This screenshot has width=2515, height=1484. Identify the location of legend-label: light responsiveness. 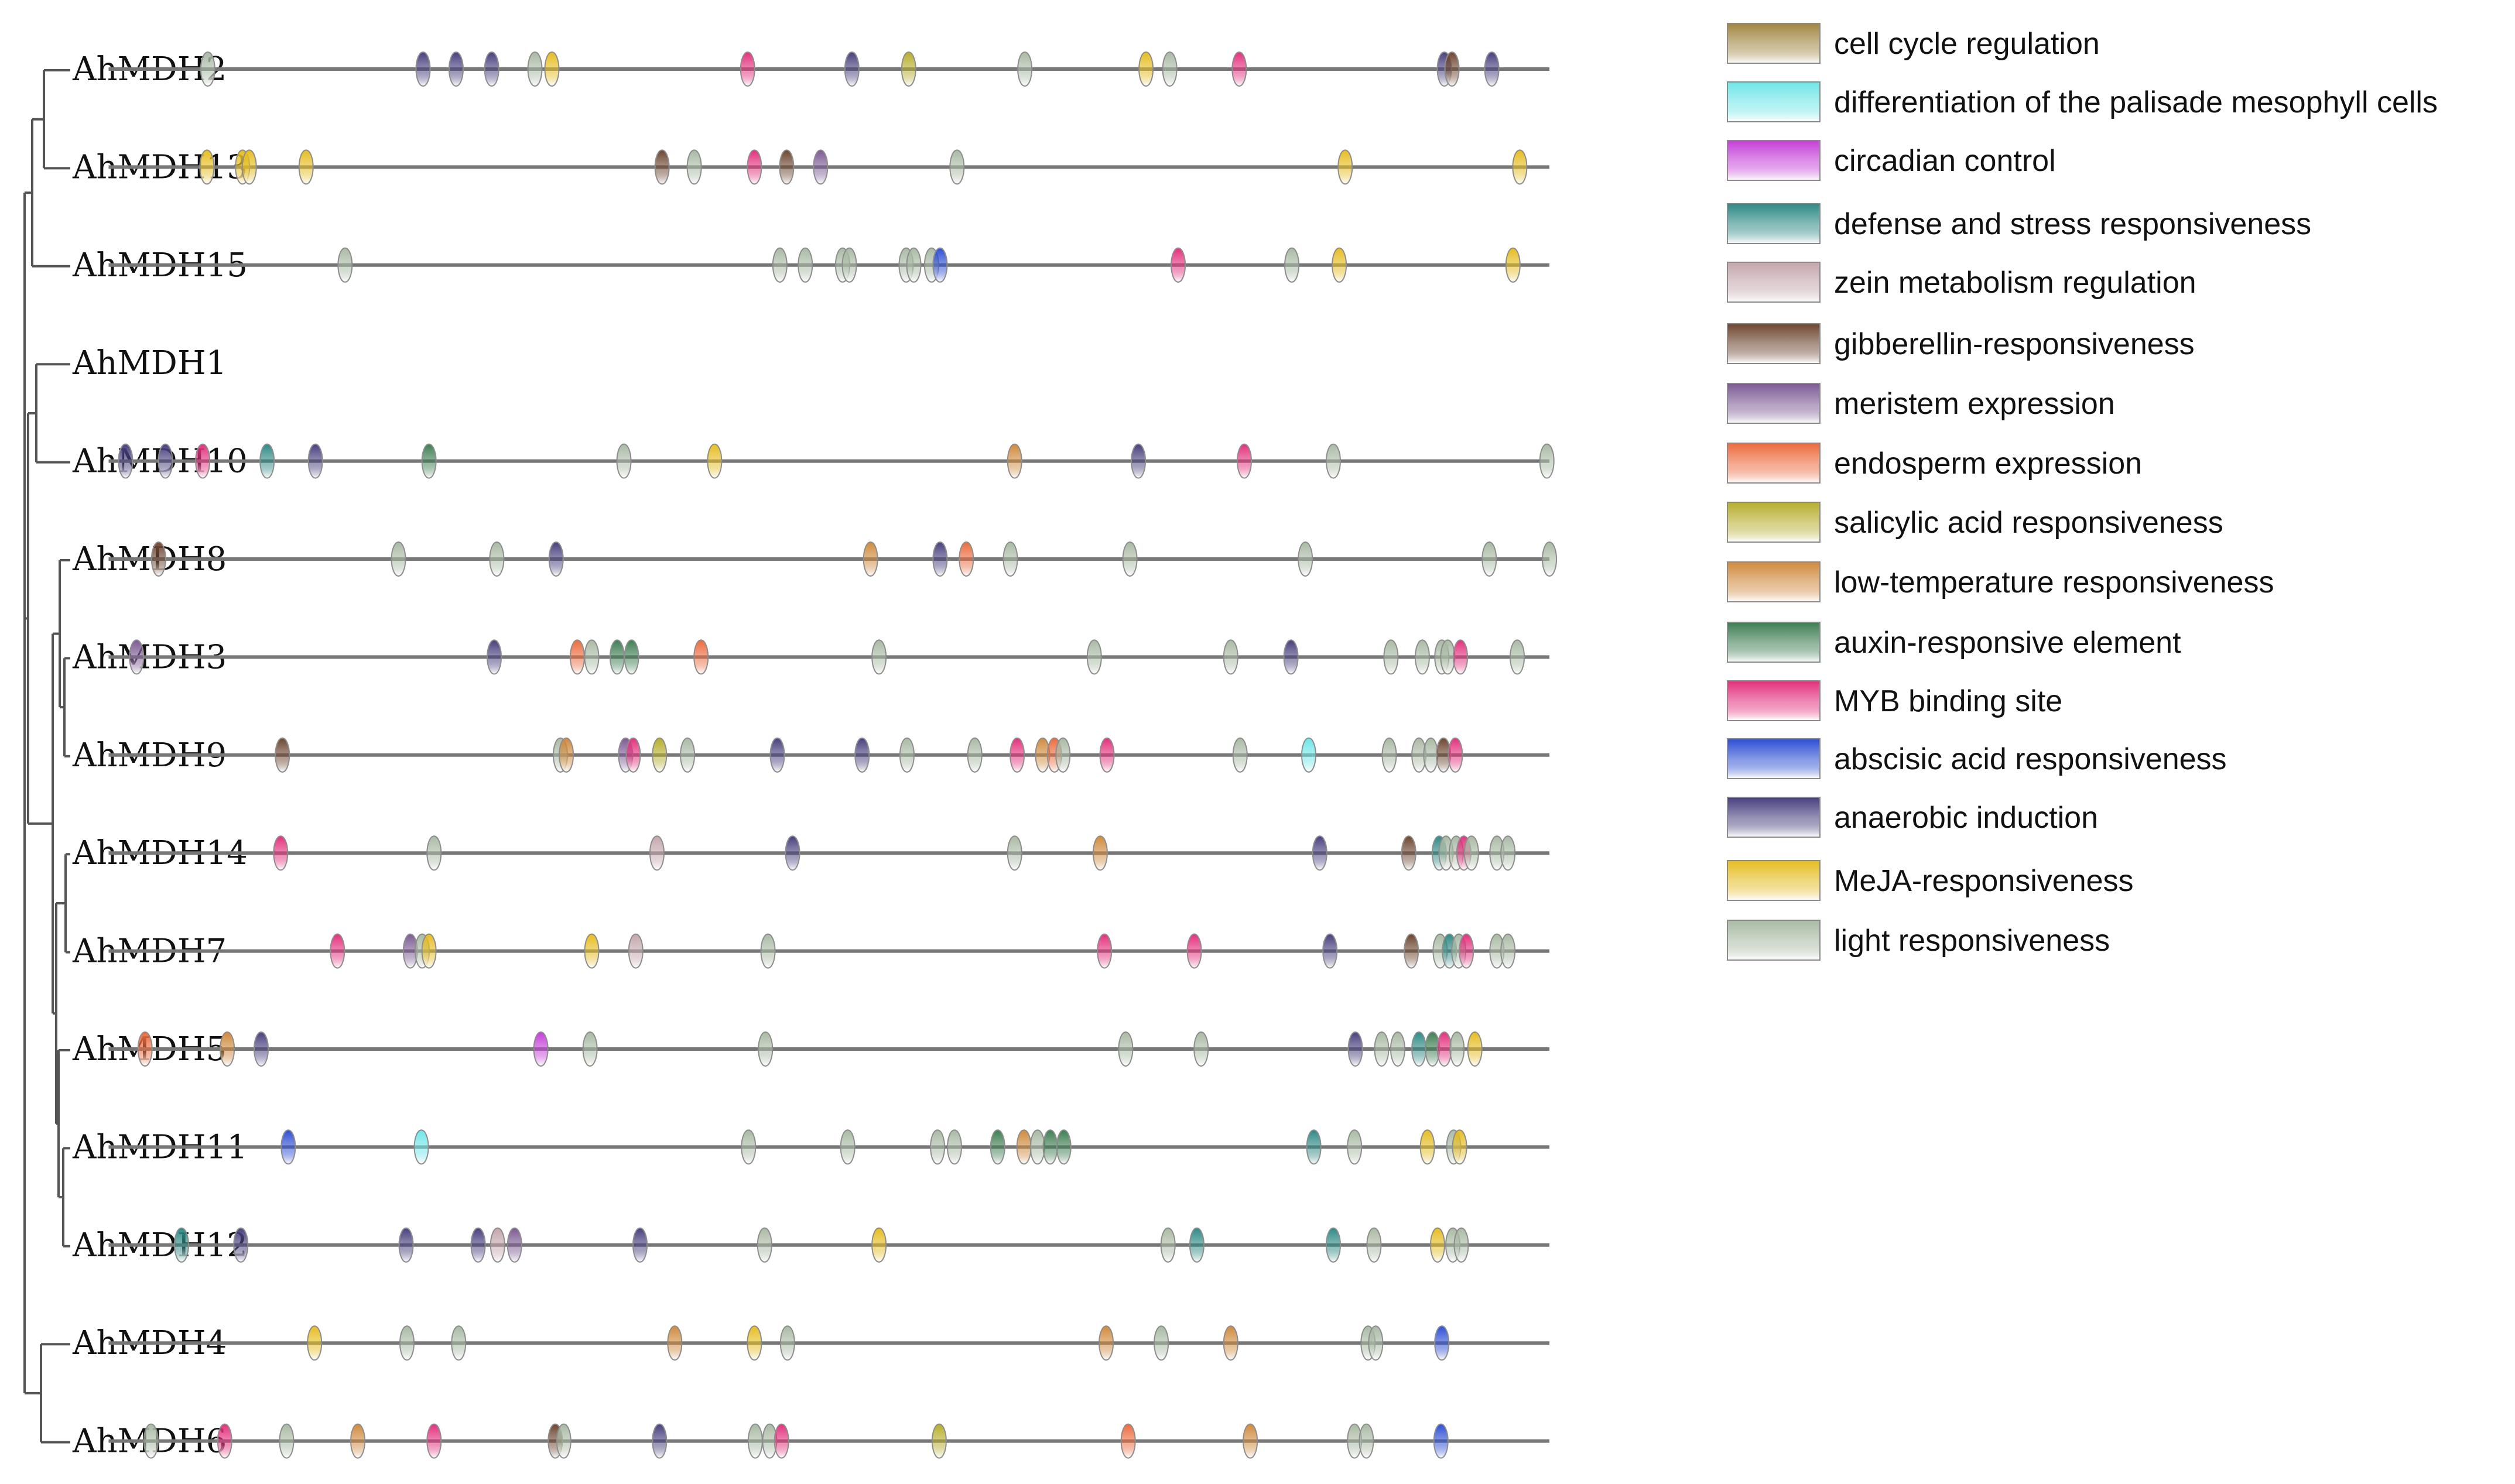
(1972, 941).